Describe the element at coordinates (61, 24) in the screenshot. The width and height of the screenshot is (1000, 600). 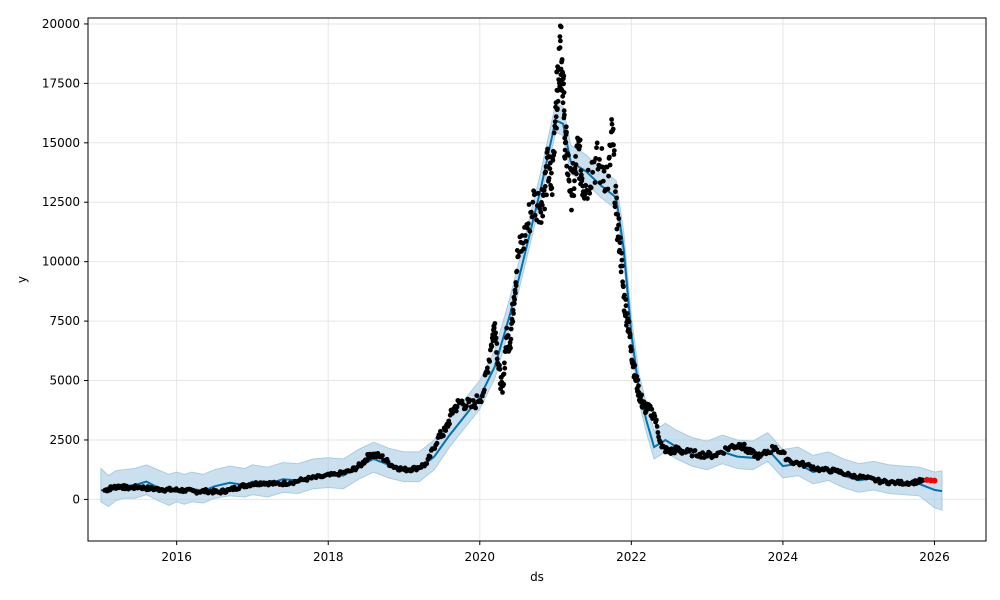
I see `y-tick-label: 20000` at that location.